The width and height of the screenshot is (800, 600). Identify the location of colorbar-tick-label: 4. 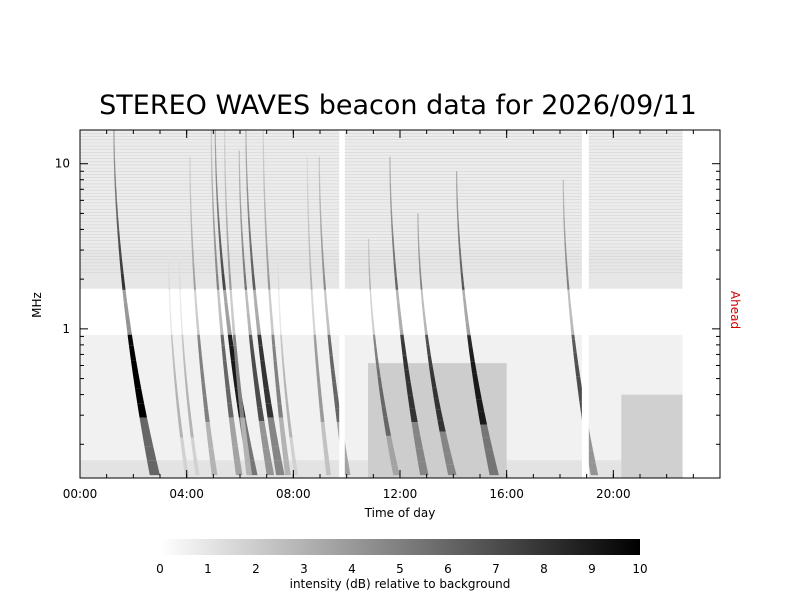
(352, 569).